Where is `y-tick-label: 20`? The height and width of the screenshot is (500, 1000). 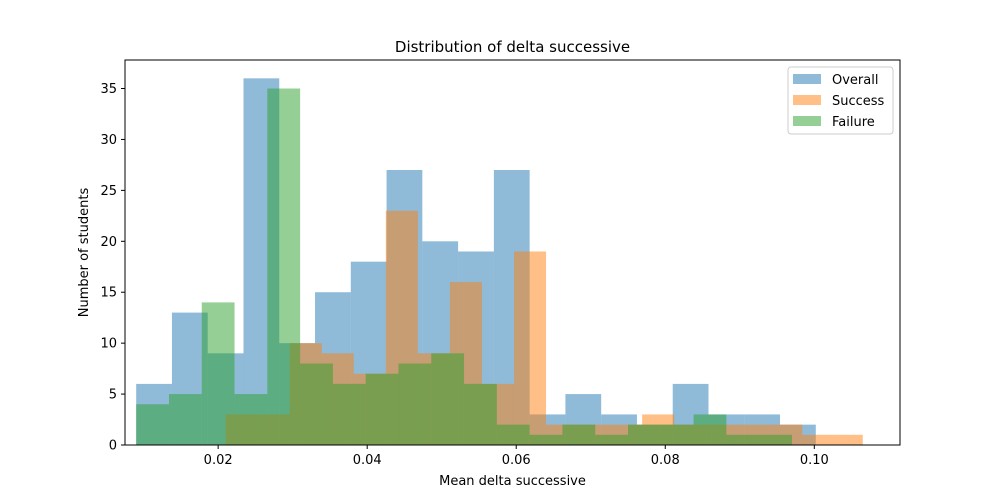
y-tick-label: 20 is located at coordinates (108, 242).